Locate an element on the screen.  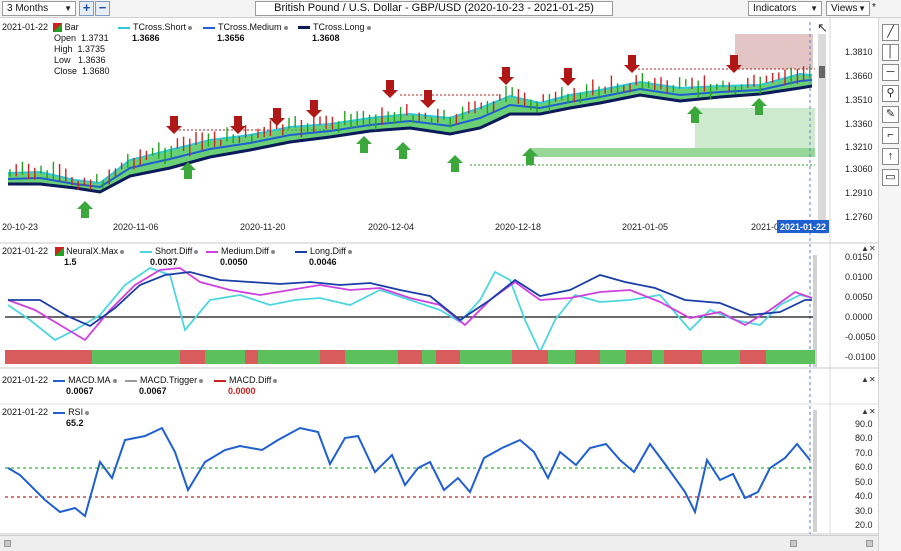
long-diff-line is located at coordinates (410, 299).